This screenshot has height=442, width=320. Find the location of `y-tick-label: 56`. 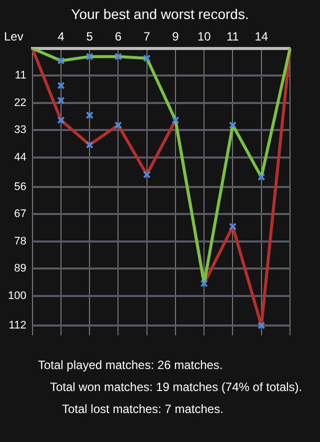

y-tick-label: 56 is located at coordinates (20, 186).